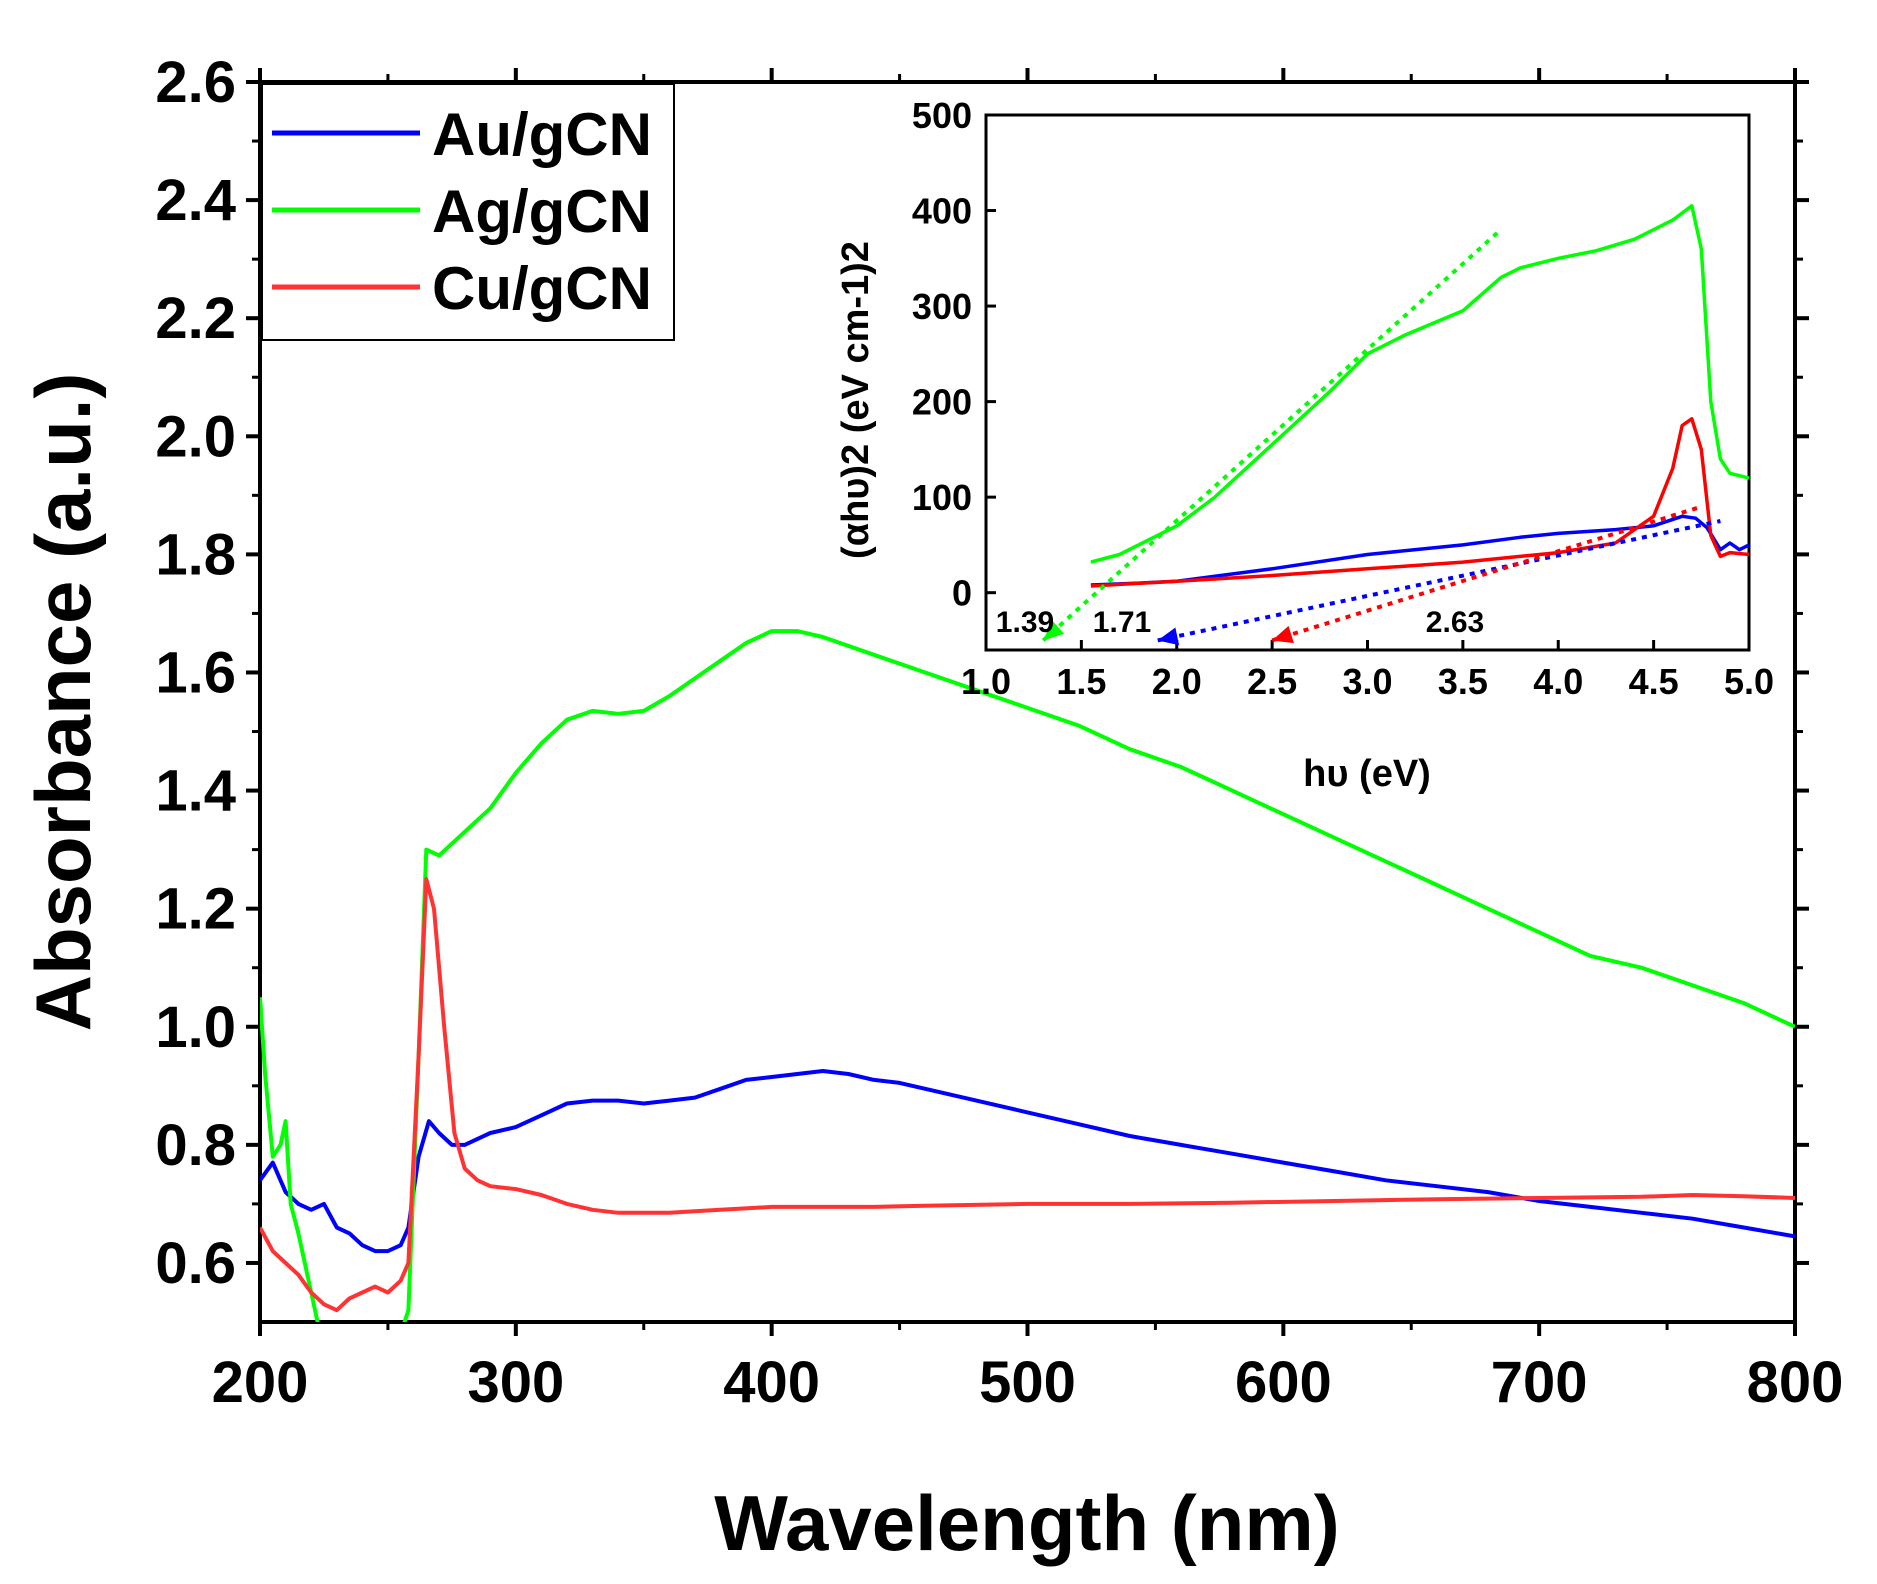 This screenshot has width=1877, height=1584. I want to click on x-tick-label: 800, so click(1795, 1382).